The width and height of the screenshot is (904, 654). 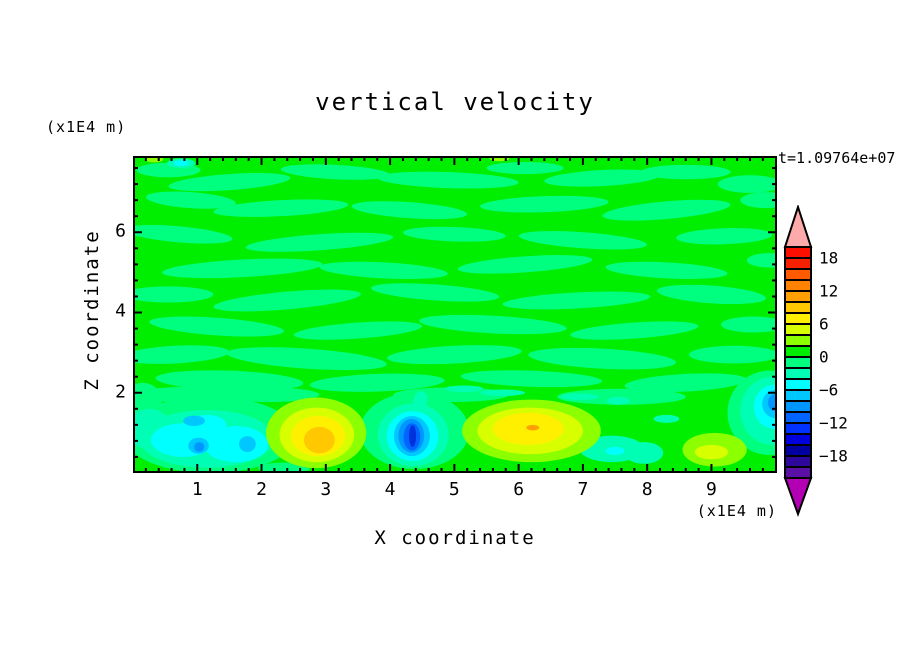 I want to click on x-tick-label: 7, so click(x=583, y=489).